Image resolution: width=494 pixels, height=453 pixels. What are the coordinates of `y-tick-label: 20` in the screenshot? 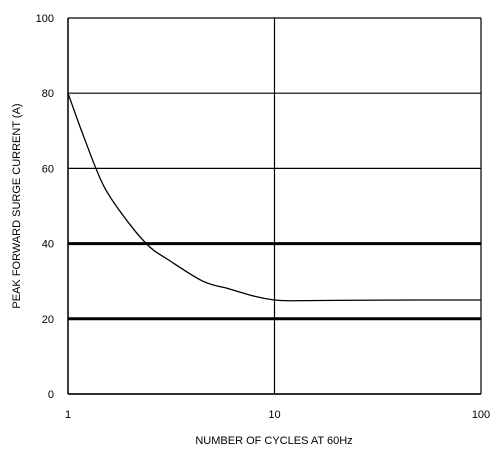 It's located at (48, 320).